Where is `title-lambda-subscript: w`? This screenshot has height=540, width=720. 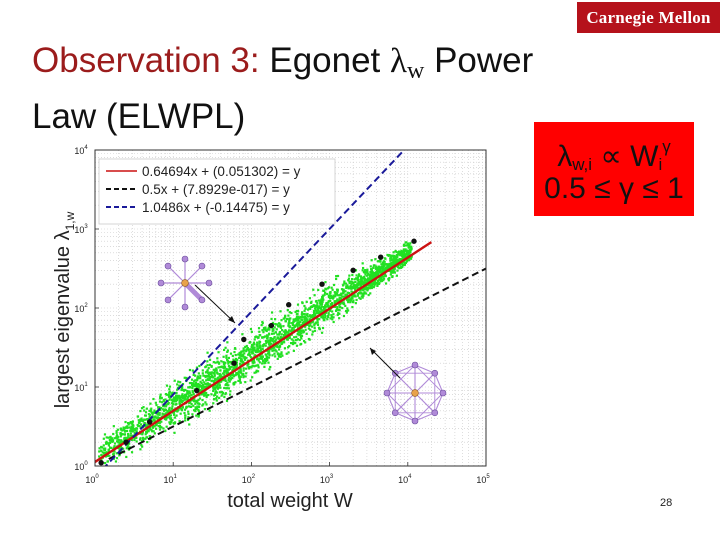 title-lambda-subscript: w is located at coordinates (416, 71).